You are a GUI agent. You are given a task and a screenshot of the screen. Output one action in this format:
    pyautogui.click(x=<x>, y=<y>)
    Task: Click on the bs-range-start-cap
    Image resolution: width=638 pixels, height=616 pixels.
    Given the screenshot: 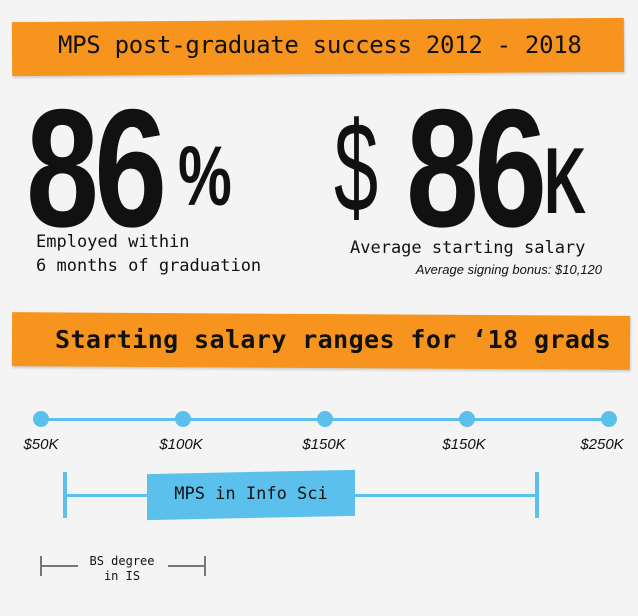 What is the action you would take?
    pyautogui.click(x=41, y=566)
    